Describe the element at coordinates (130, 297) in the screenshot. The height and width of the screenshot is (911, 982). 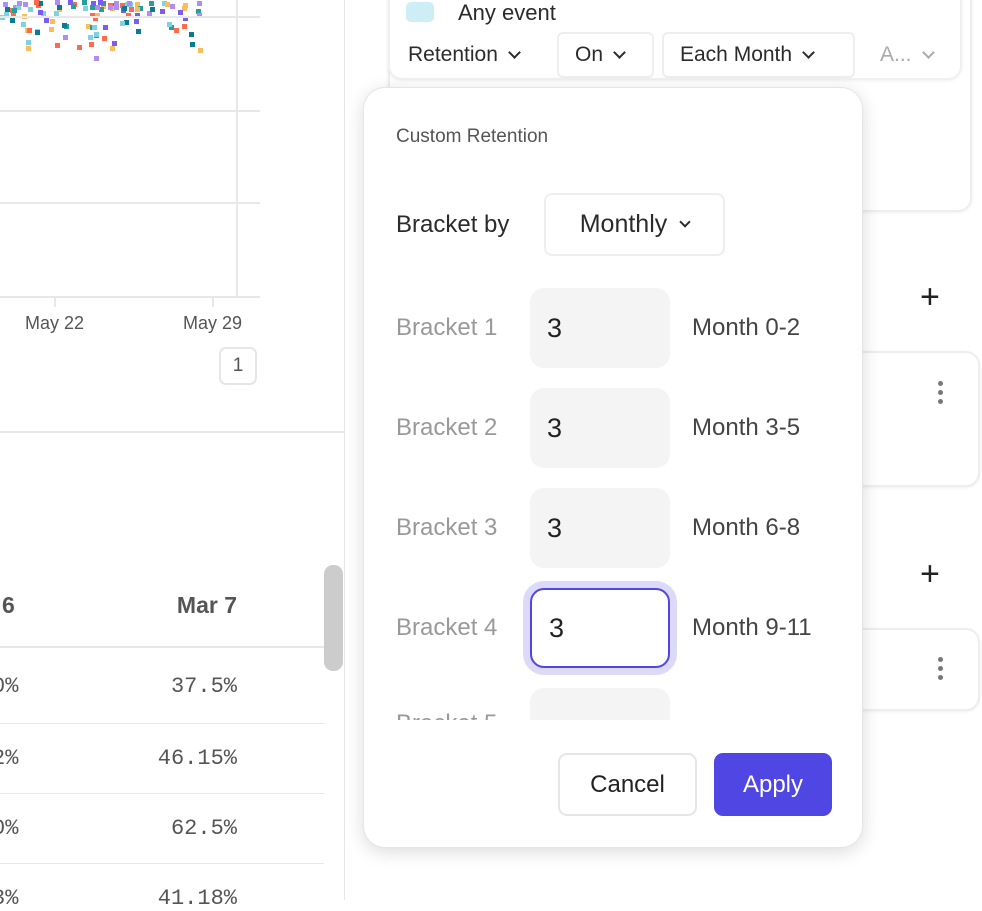
I see `x-axis` at that location.